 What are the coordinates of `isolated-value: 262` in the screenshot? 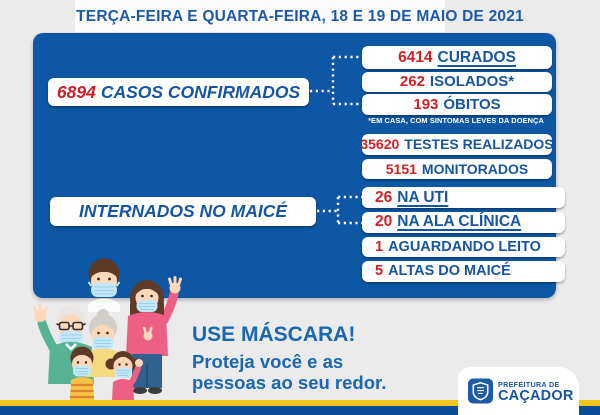 It's located at (412, 82).